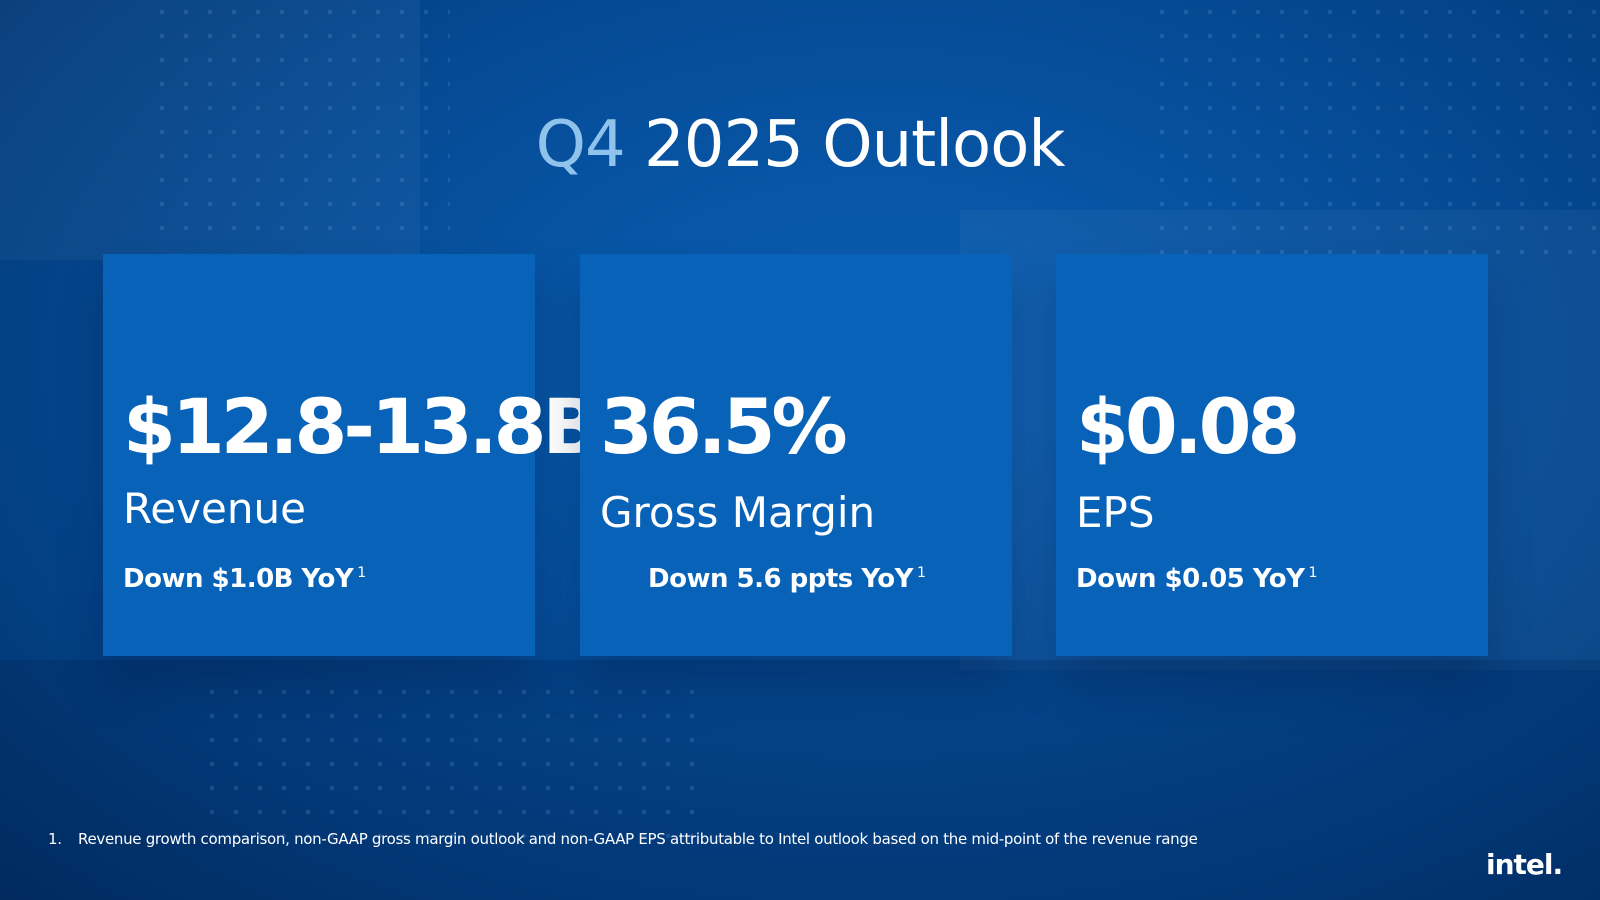 Image resolution: width=1600 pixels, height=900 pixels. I want to click on card: $0.08 EPS Down $0.05 YoY 1, so click(1272, 455).